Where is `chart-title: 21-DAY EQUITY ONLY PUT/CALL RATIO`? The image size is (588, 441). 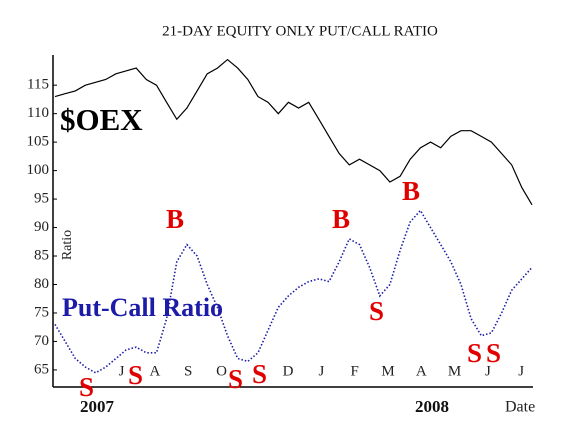 chart-title: 21-DAY EQUITY ONLY PUT/CALL RATIO is located at coordinates (300, 31).